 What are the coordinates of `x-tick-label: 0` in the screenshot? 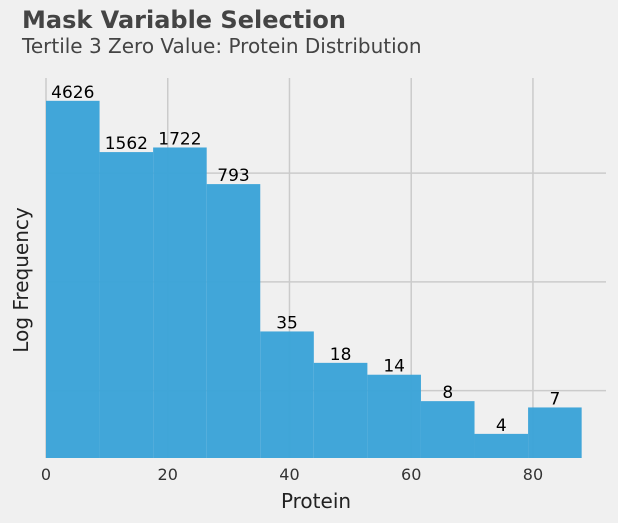 It's located at (46, 474).